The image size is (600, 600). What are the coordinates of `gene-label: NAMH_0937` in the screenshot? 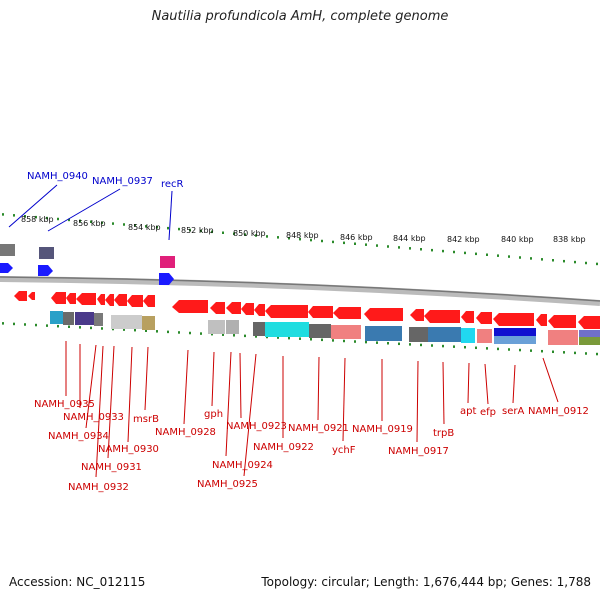 It's located at (122, 181).